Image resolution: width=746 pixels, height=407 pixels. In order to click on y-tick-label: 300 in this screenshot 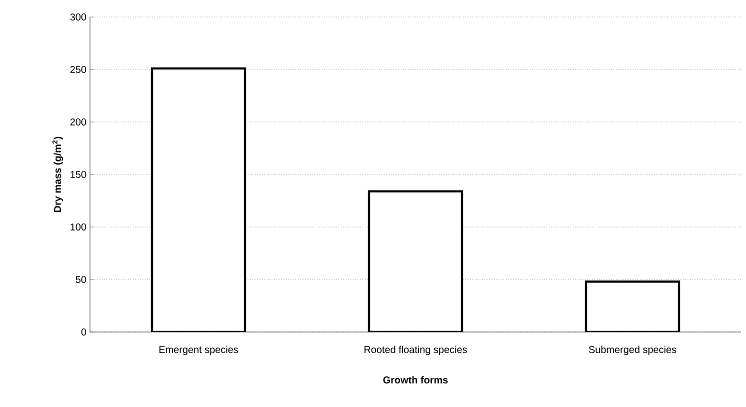, I will do `click(78, 17)`.